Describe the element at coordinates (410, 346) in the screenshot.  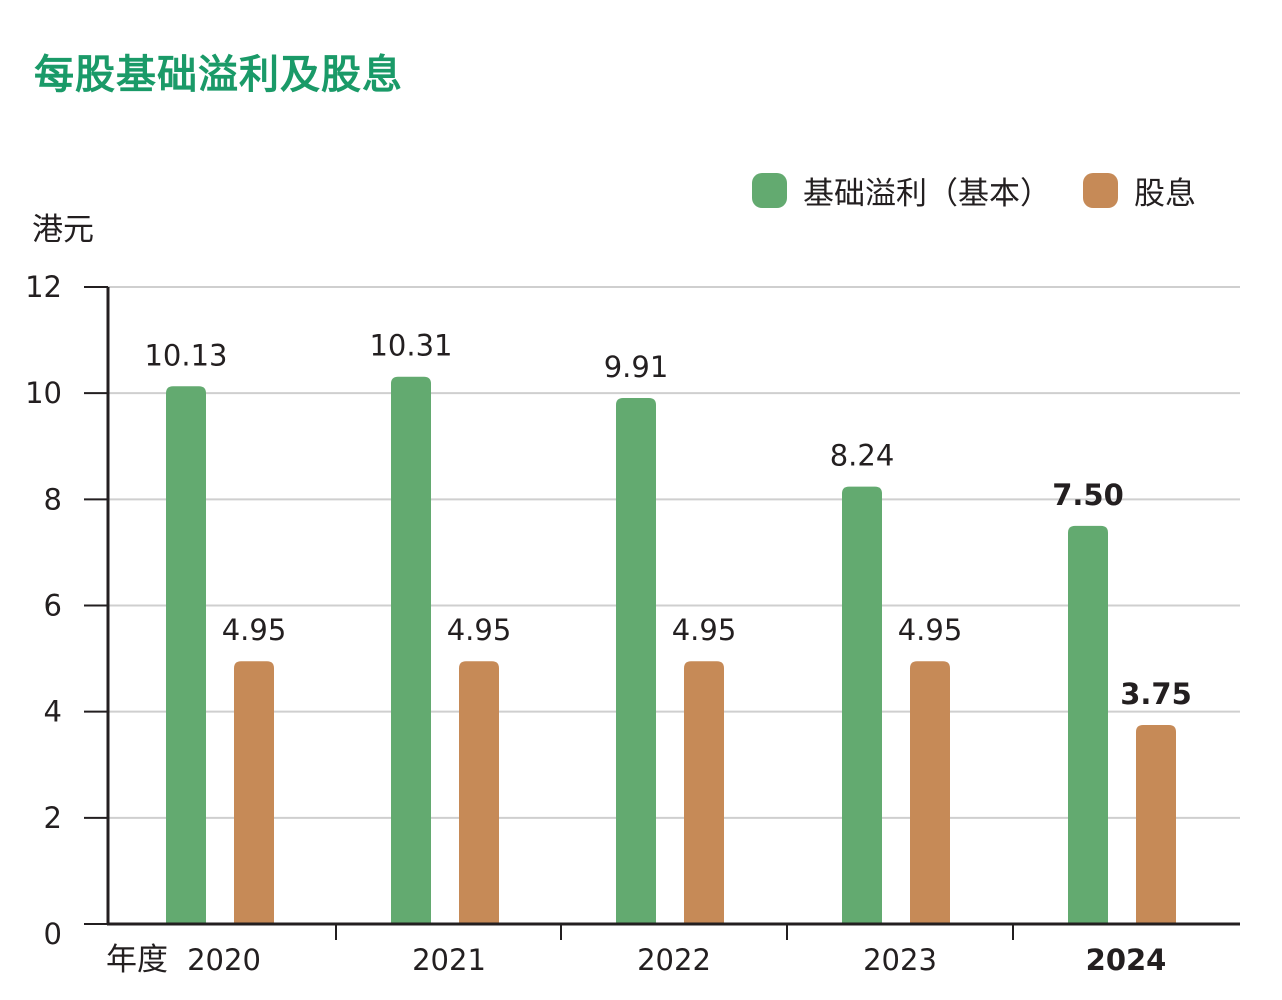
I see `data-label-earnings-2021: 10.31` at that location.